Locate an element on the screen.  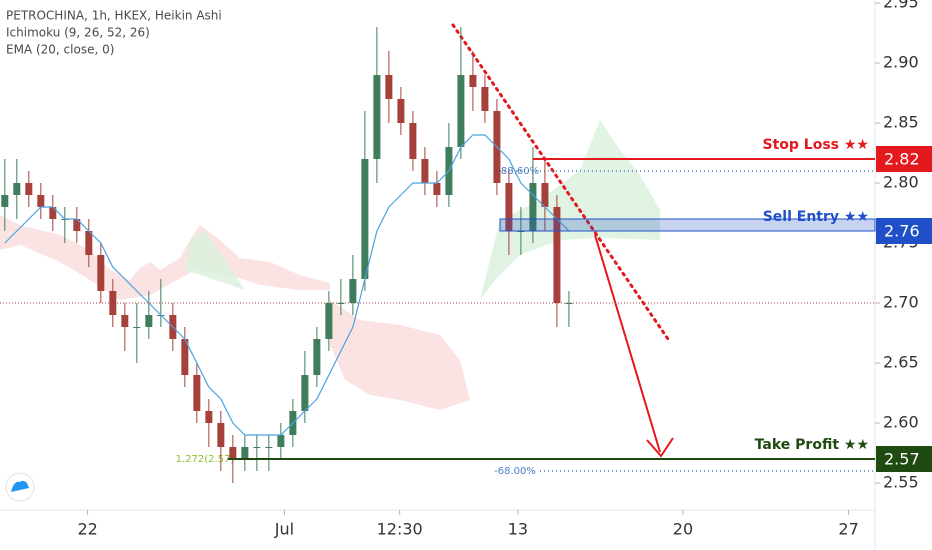
x-tick-label: 13 is located at coordinates (518, 529).